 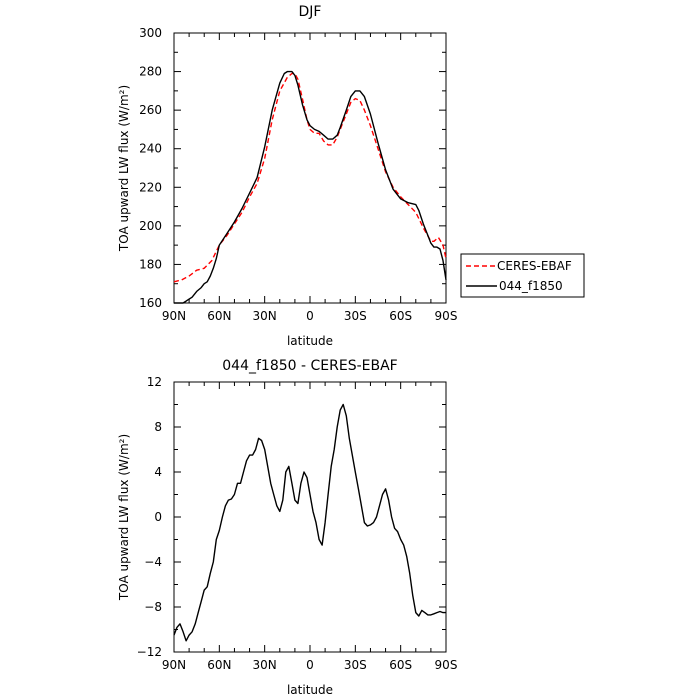 What do you see at coordinates (153, 607) in the screenshot?
I see `bottom-y-tick-label: −8` at bounding box center [153, 607].